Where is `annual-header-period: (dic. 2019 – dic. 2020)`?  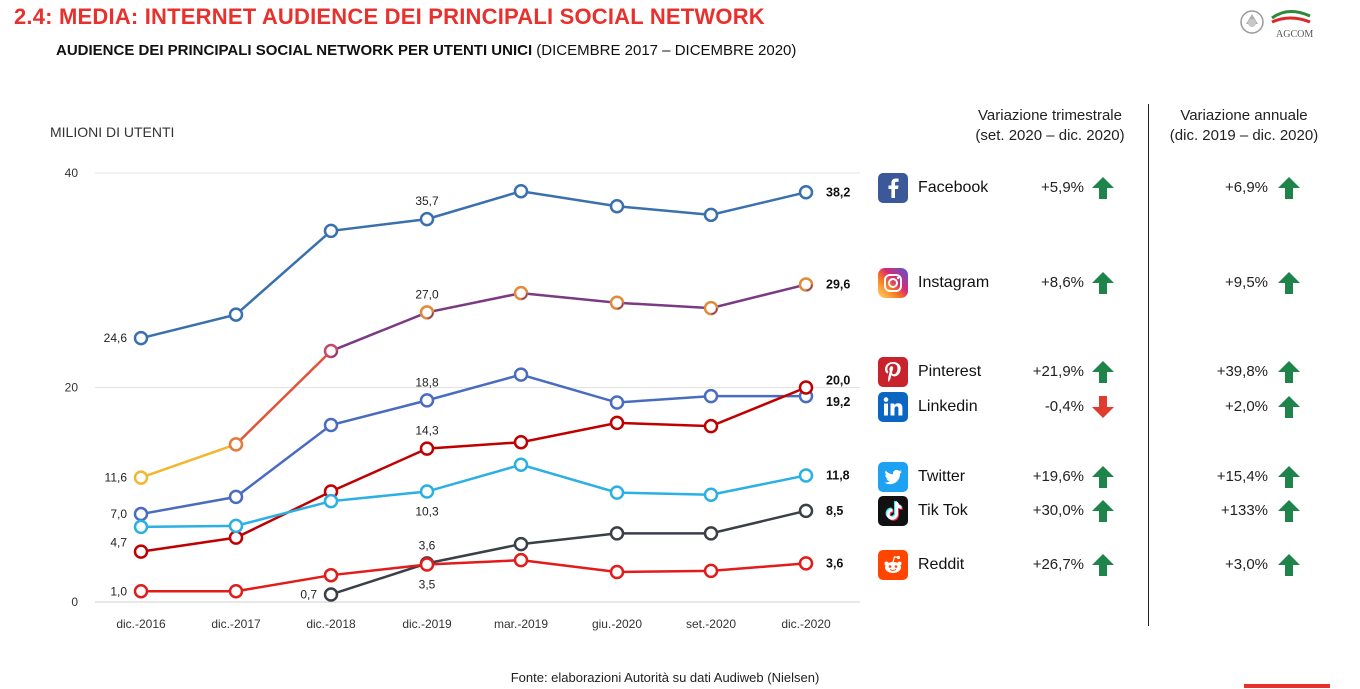 annual-header-period: (dic. 2019 – dic. 2020) is located at coordinates (1244, 135).